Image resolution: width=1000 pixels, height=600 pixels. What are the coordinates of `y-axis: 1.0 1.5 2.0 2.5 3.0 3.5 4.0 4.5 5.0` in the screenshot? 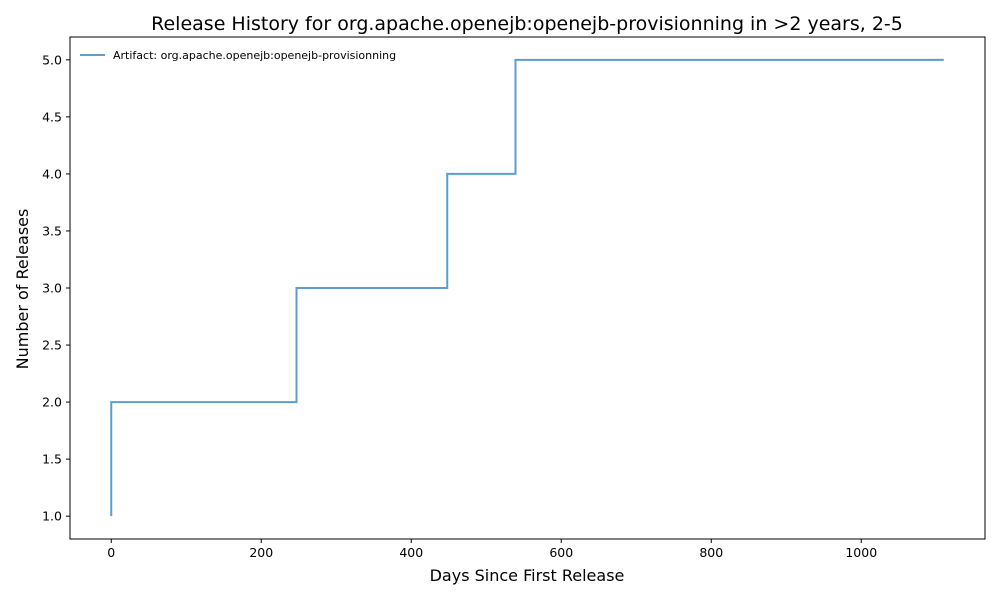 It's located at (56, 288).